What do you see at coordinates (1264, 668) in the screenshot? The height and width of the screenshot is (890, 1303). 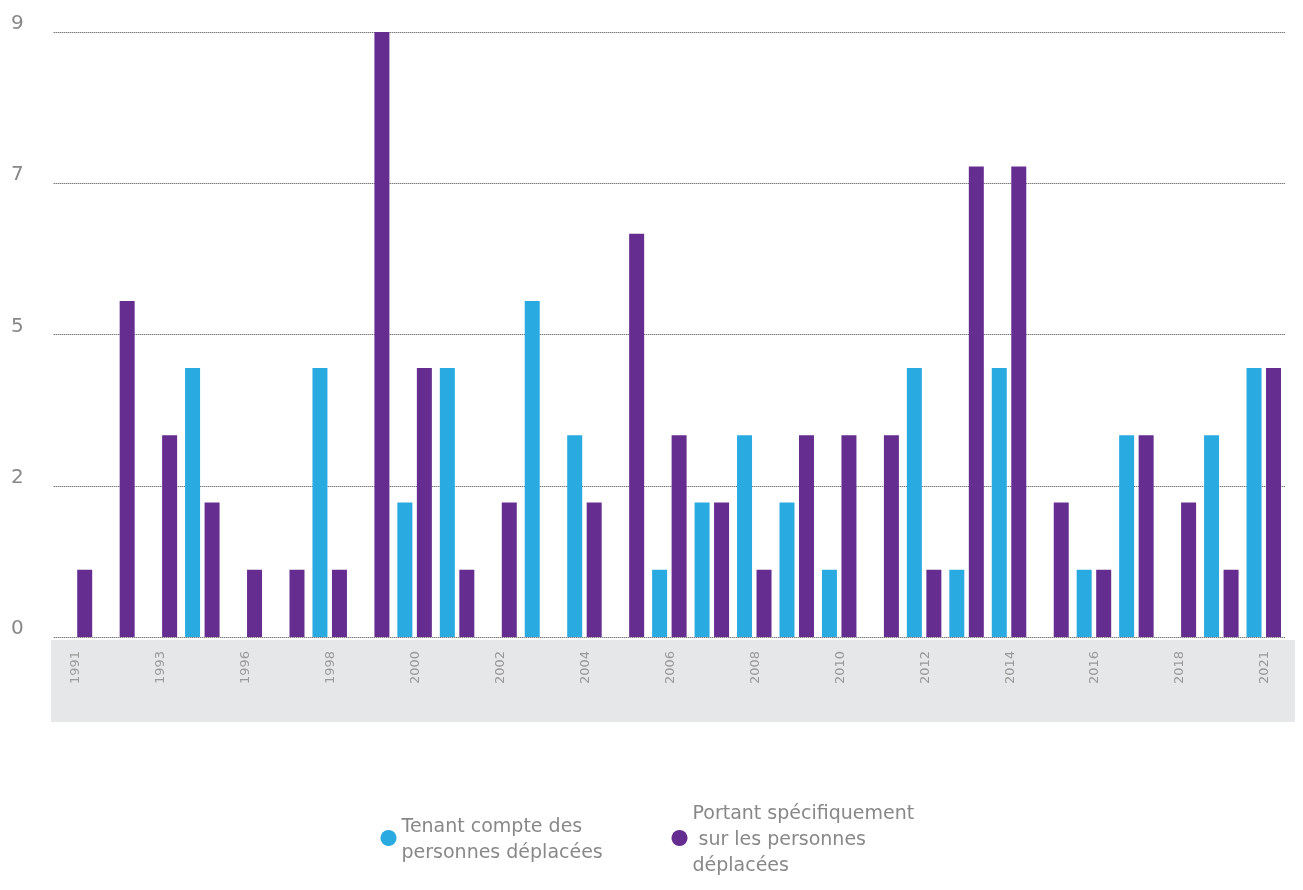 I see `x-tick-label: 2021` at bounding box center [1264, 668].